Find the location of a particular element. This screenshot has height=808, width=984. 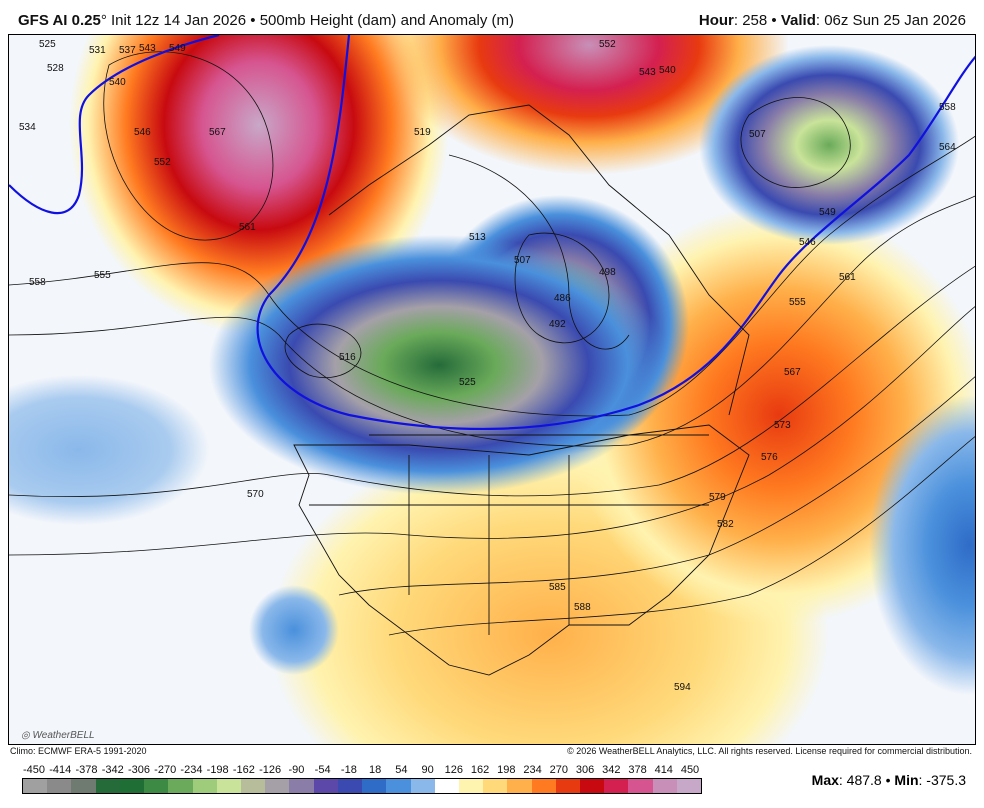

weatherbell-logo: ◎ WeatherBELL is located at coordinates (58, 735).